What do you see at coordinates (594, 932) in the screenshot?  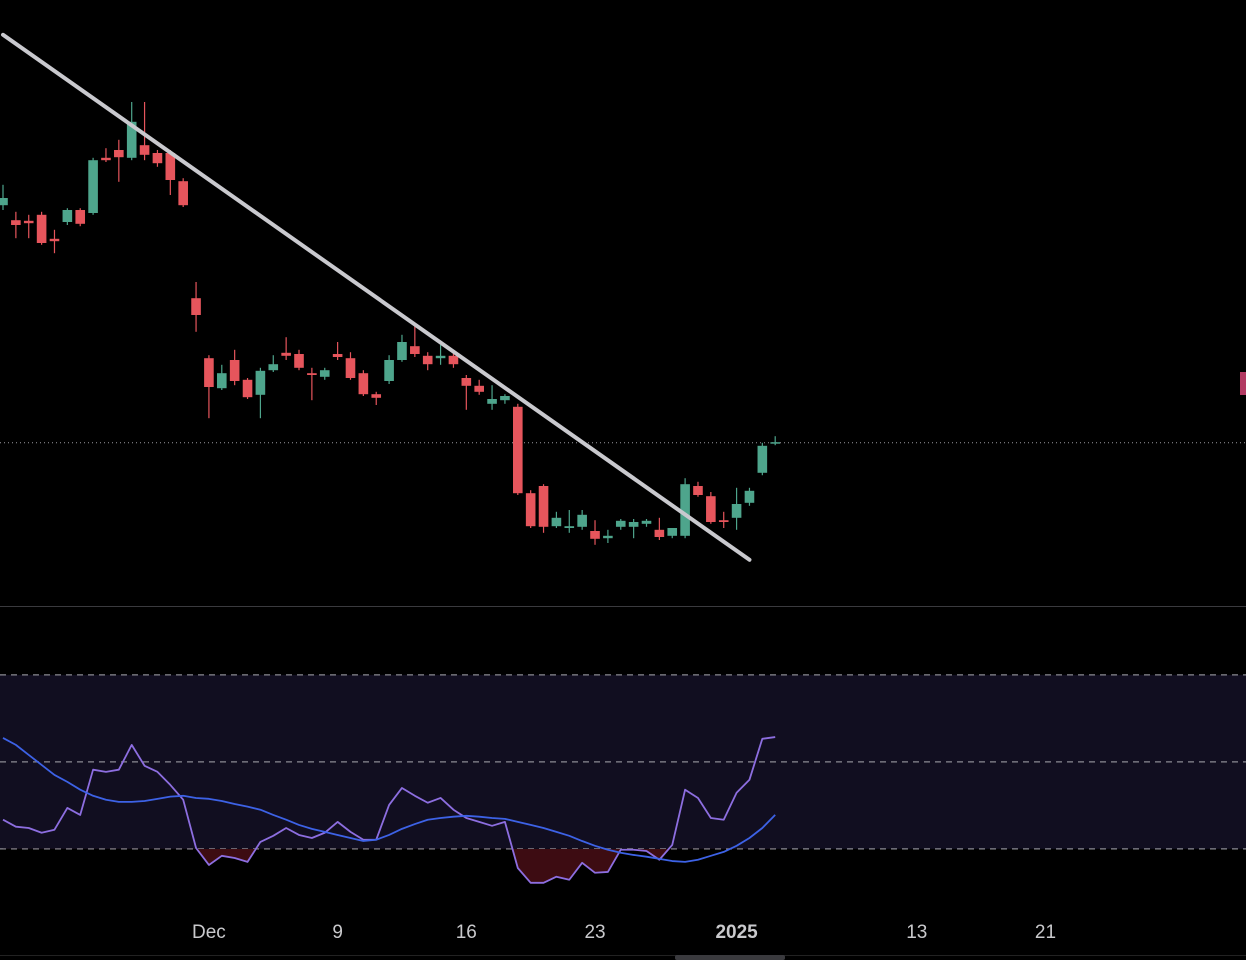 I see `x-tick-label: 23` at bounding box center [594, 932].